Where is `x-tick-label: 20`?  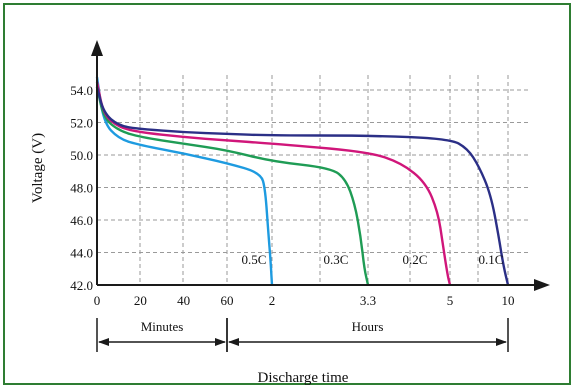 x-tick-label: 20 is located at coordinates (140, 300).